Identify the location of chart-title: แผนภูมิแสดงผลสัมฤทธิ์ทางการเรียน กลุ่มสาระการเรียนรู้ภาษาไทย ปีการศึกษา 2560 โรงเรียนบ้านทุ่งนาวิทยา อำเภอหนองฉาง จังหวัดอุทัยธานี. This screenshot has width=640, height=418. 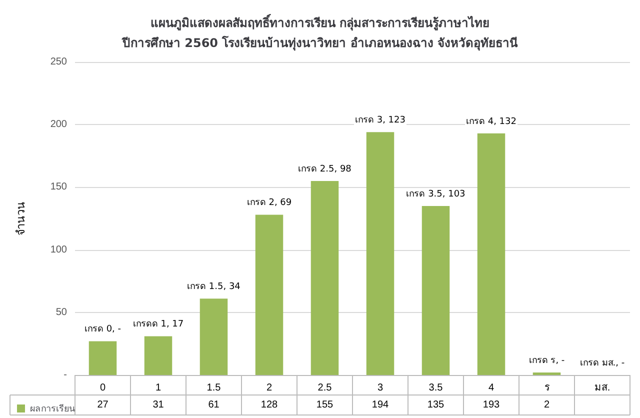
(320, 32).